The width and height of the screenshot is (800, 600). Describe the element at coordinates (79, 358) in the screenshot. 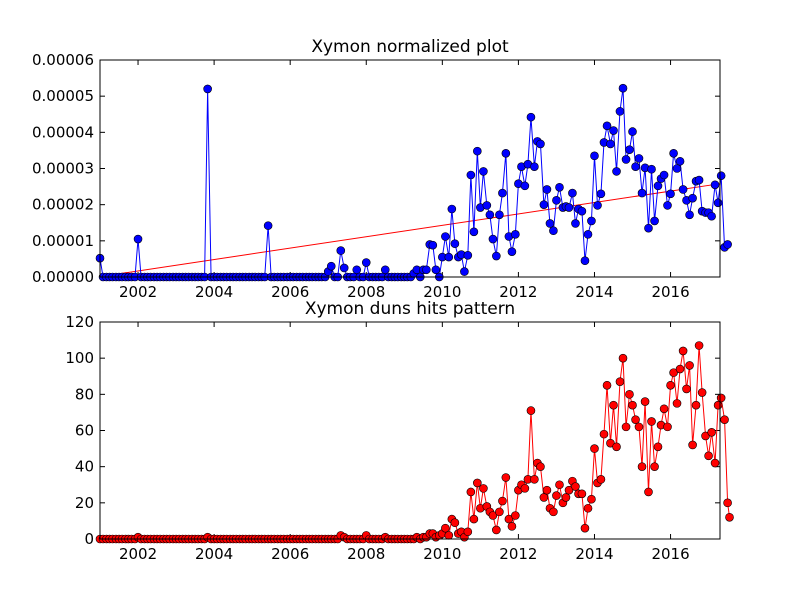

I see `y-tick-label: 100` at that location.